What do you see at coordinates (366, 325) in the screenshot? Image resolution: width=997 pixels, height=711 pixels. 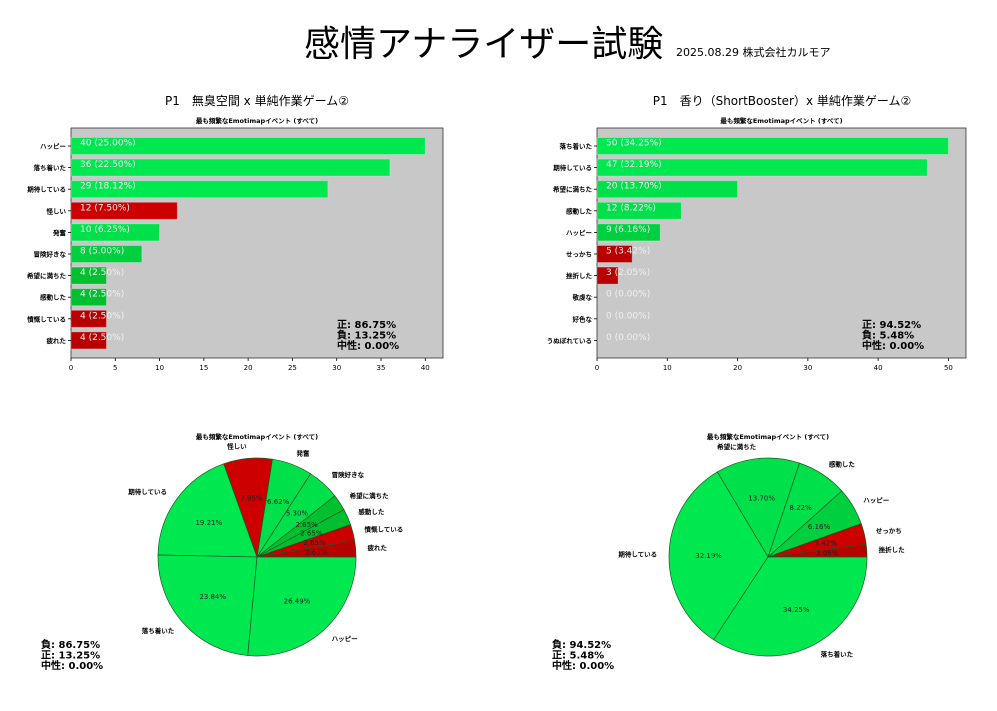 I see `summary-text: 正: 86.75%` at bounding box center [366, 325].